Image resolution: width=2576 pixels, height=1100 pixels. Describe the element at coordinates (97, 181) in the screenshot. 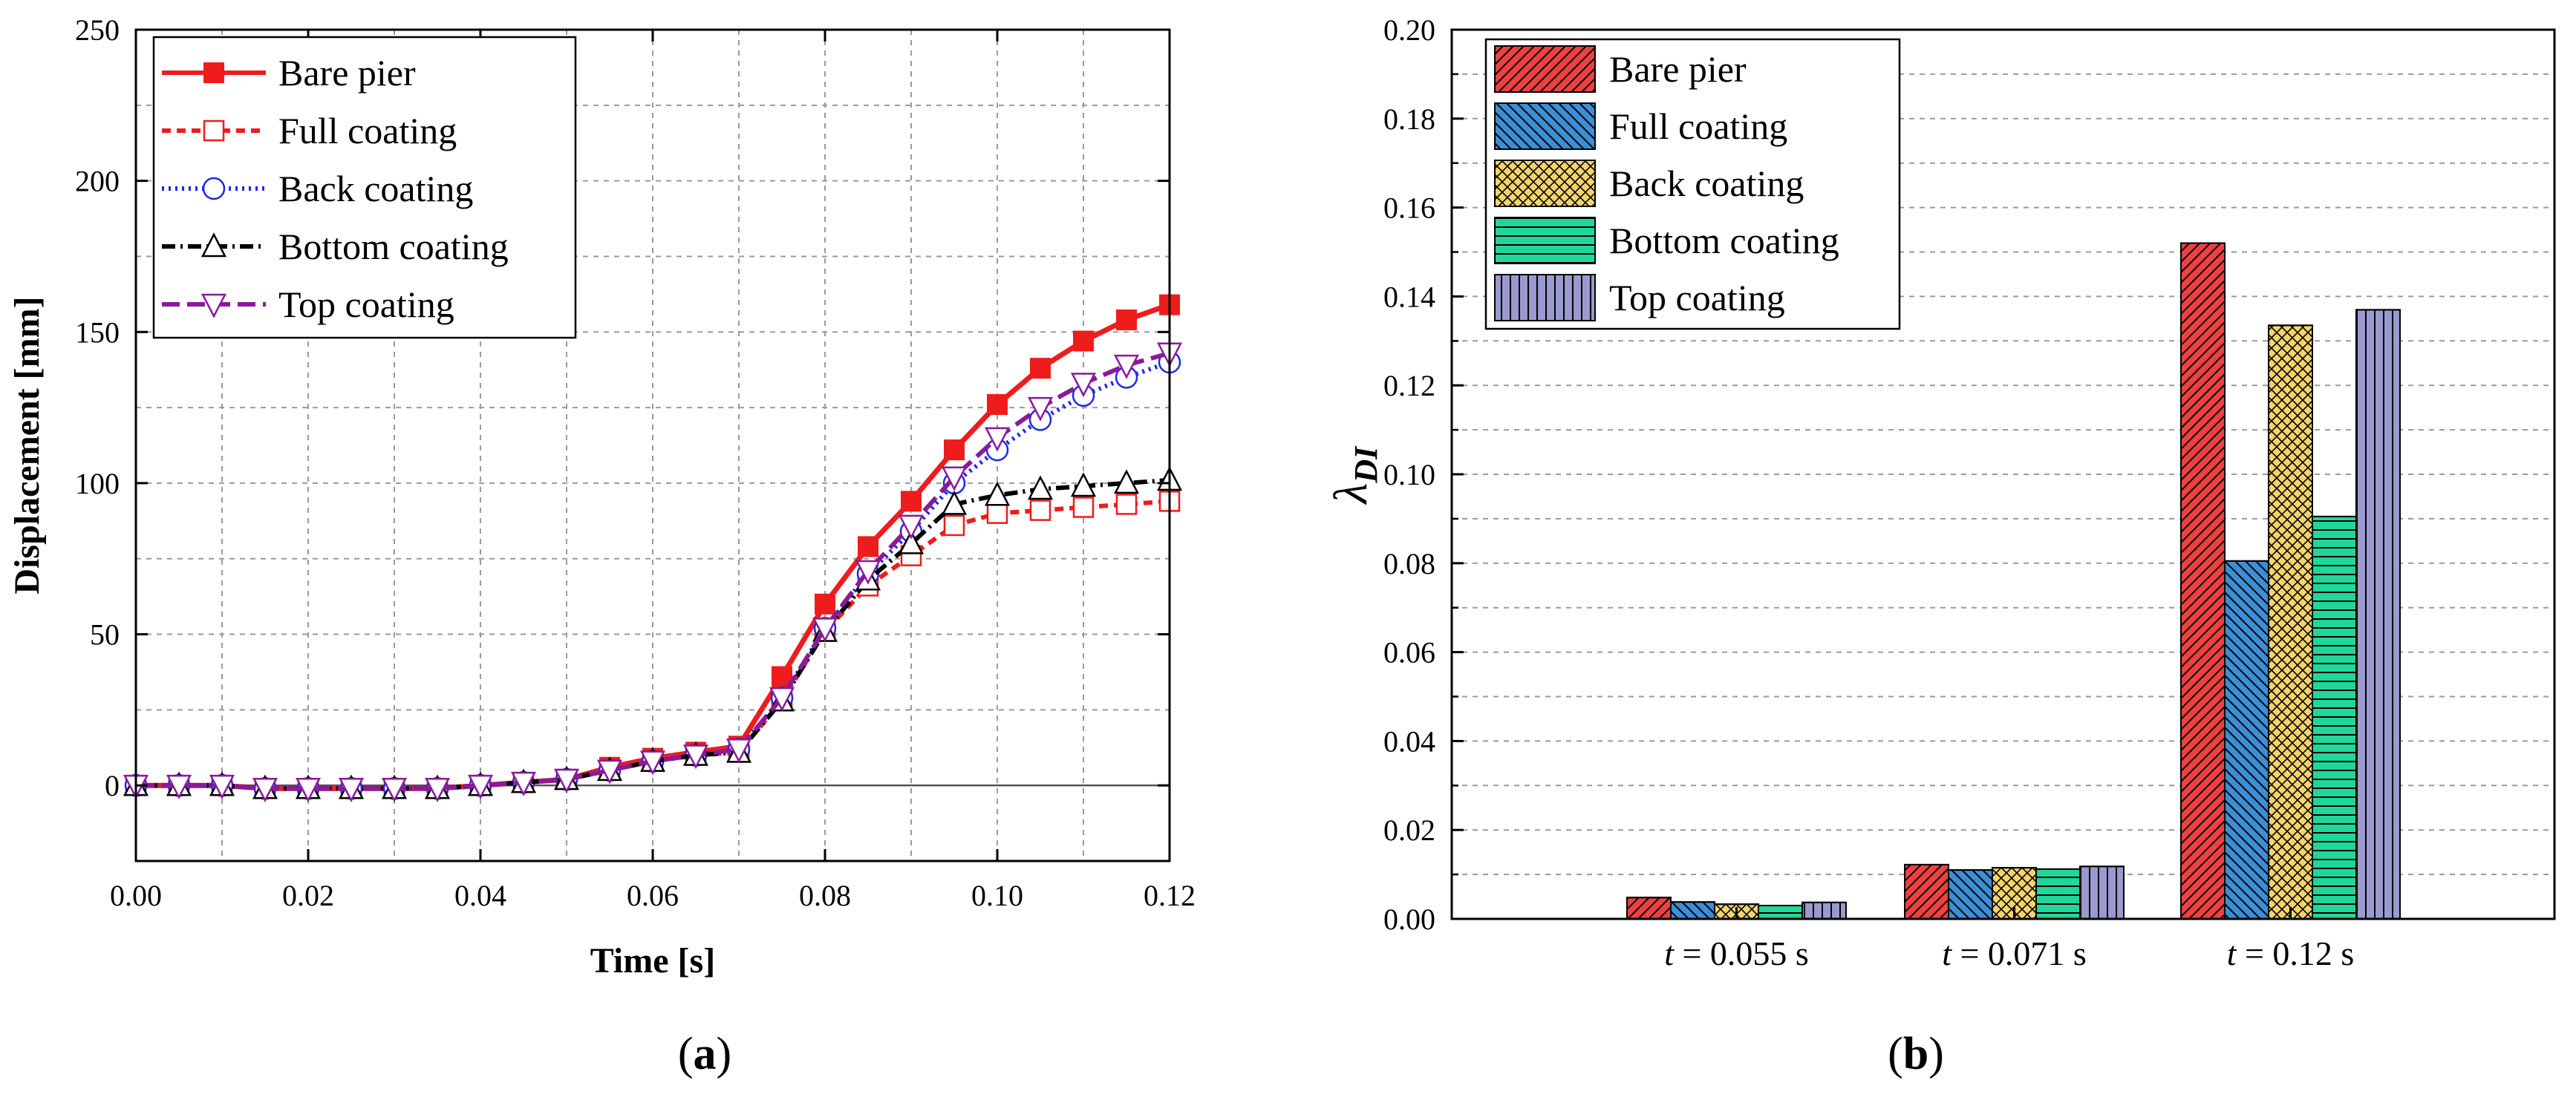

I see `y-tick-label: 200` at that location.